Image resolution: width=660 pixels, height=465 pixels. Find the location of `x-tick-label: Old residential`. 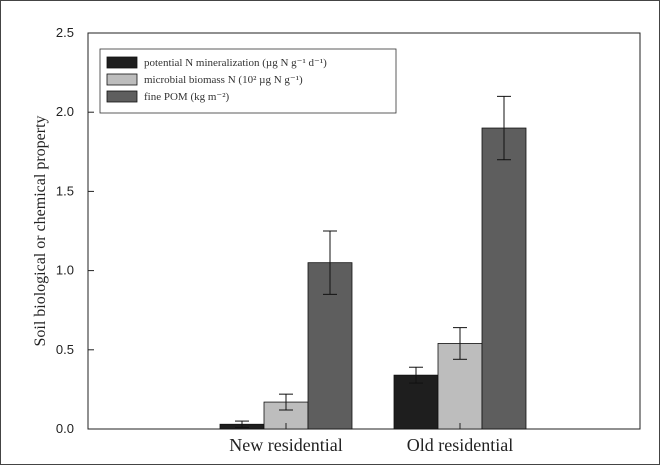

x-tick-label: Old residential is located at coordinates (460, 445).